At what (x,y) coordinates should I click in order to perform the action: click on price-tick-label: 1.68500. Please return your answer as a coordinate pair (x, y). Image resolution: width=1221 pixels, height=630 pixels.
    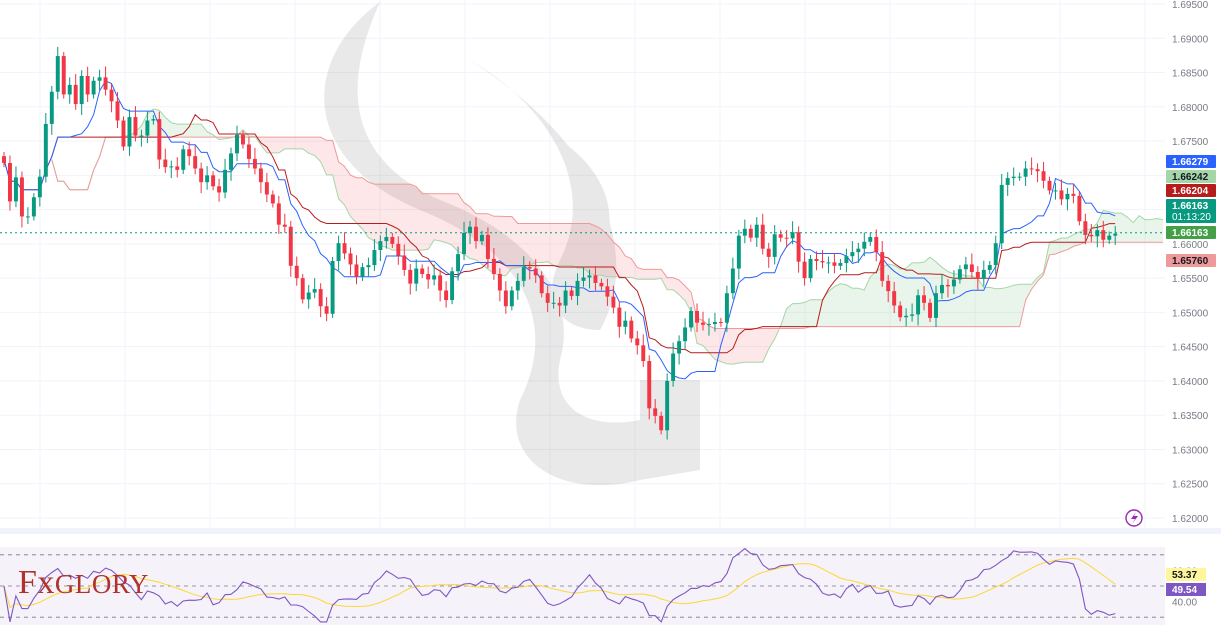
    Looking at the image, I should click on (1190, 74).